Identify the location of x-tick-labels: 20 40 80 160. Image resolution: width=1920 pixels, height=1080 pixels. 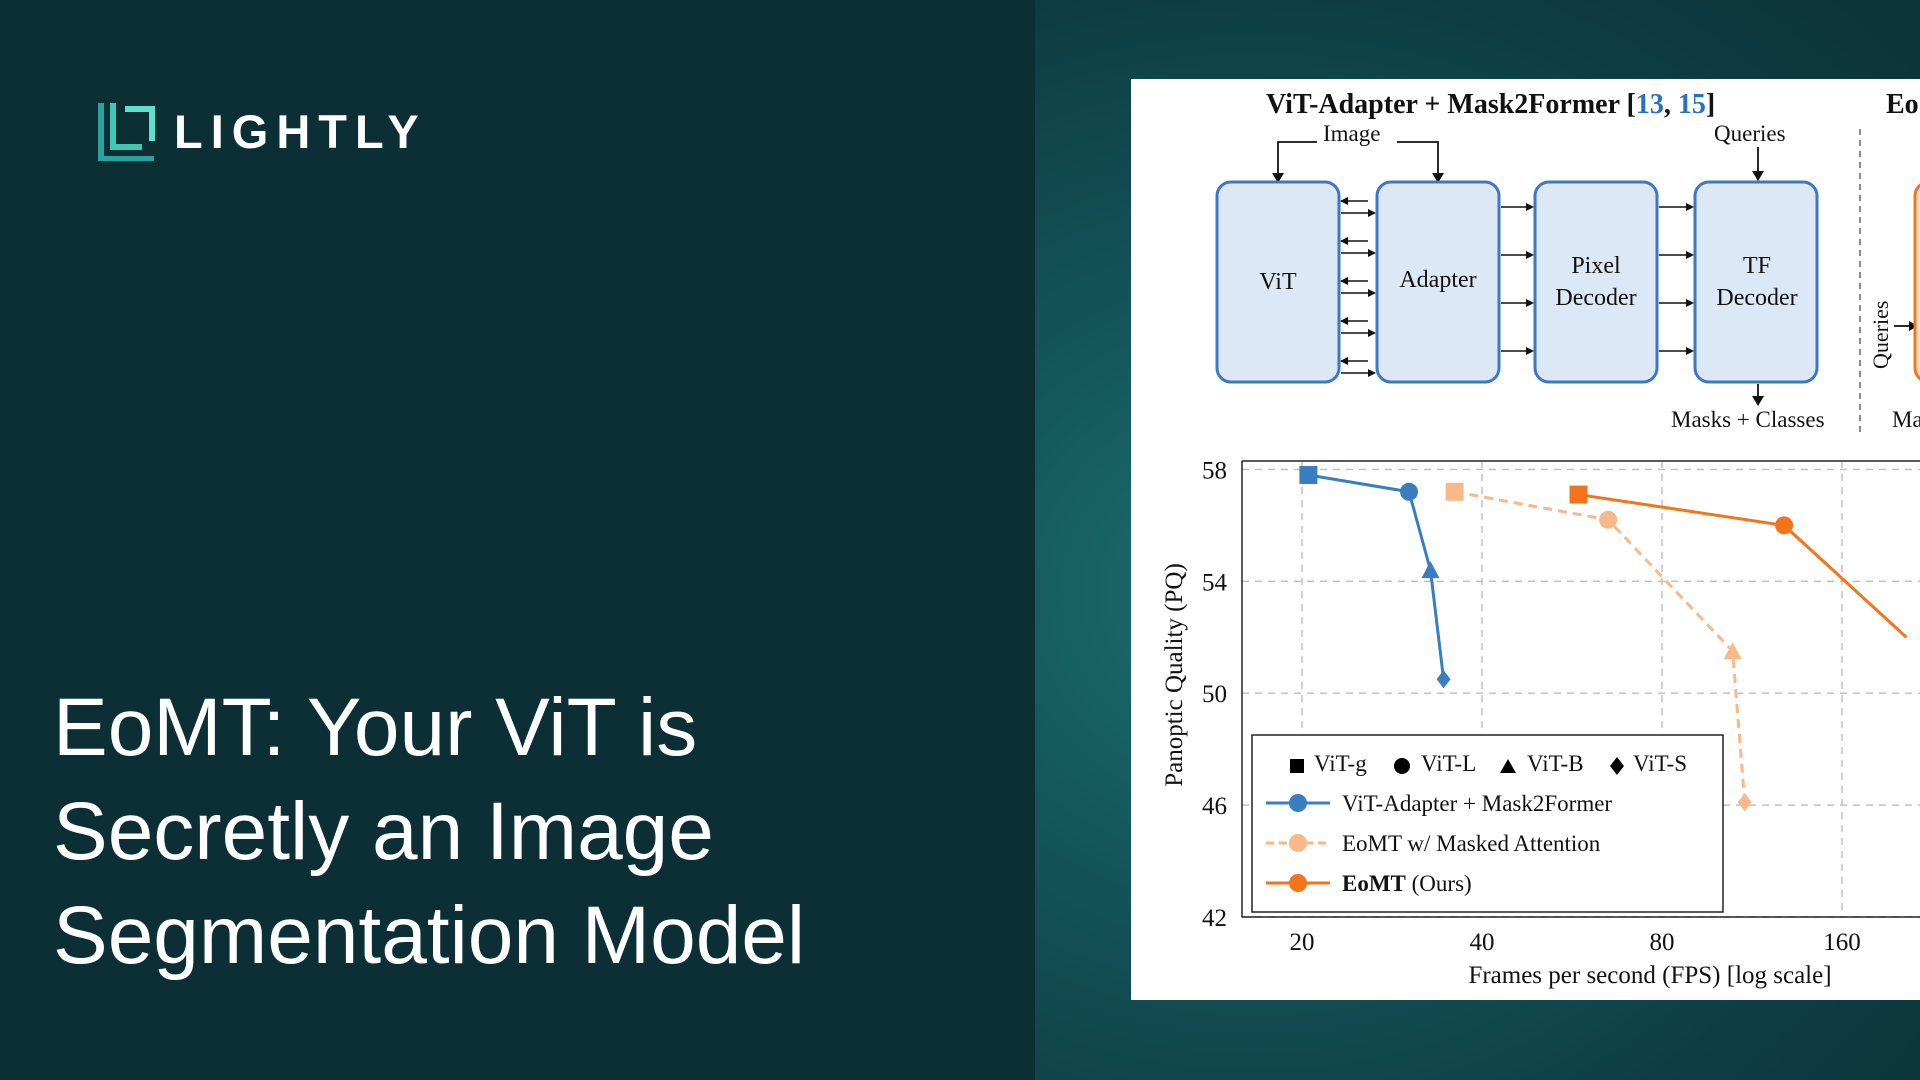
(1575, 942).